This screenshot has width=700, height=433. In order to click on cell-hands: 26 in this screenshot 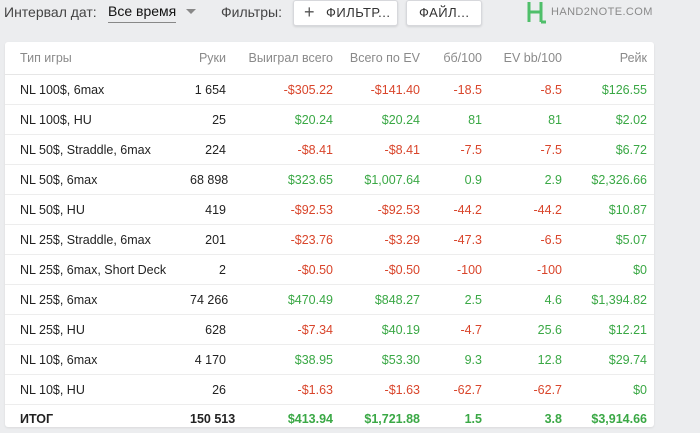, I will do `click(208, 390)`.